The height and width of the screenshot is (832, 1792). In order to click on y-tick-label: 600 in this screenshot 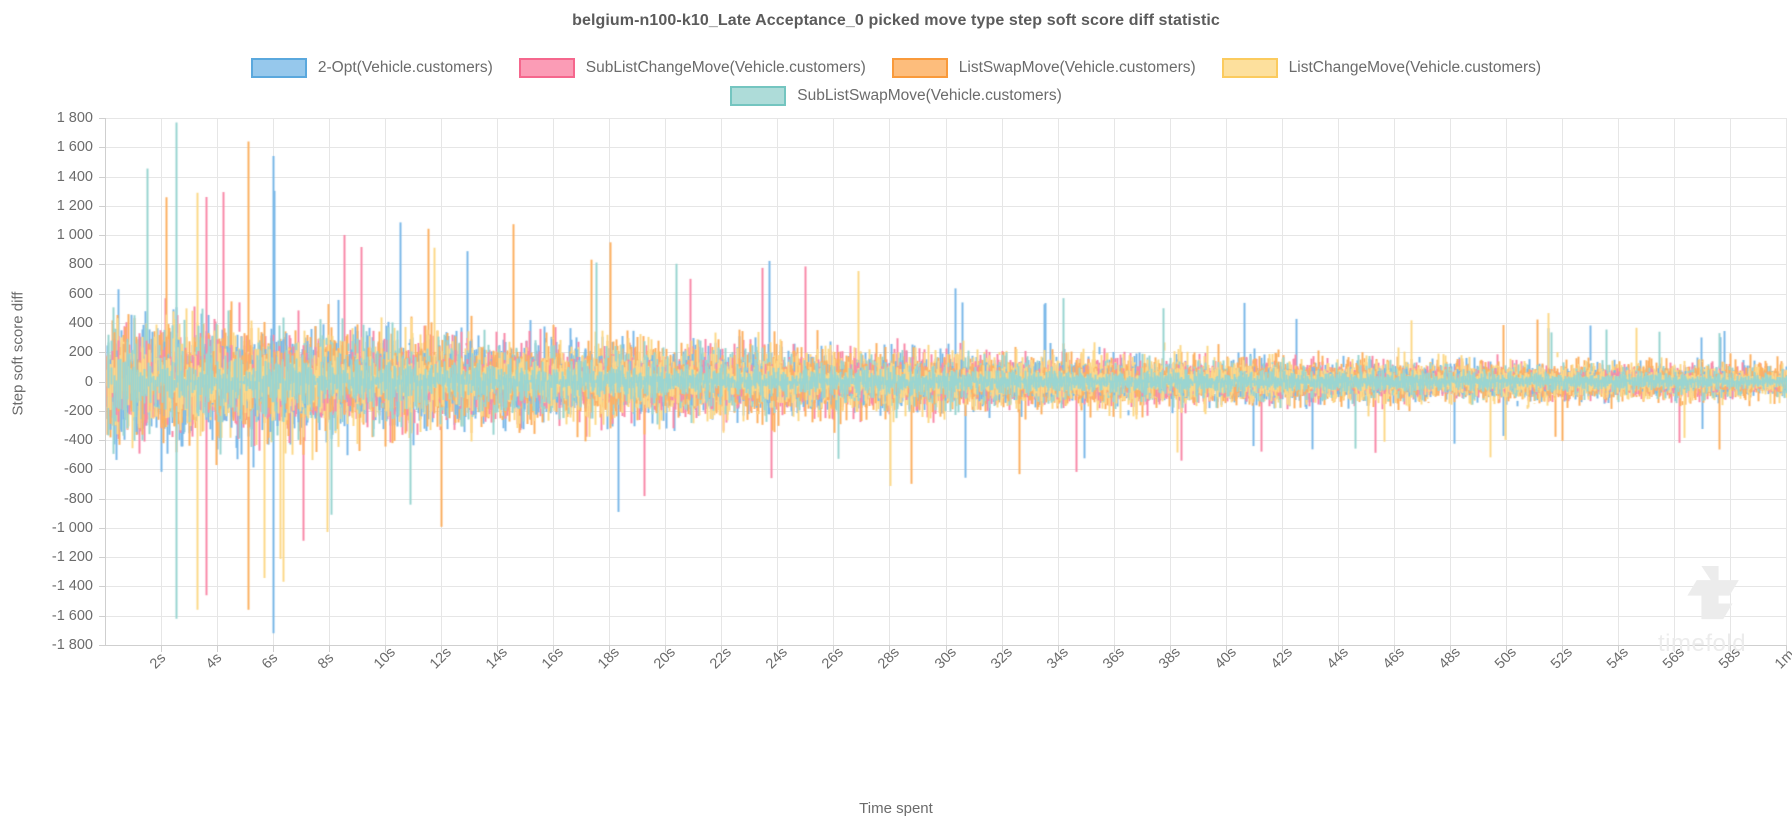, I will do `click(80, 293)`.